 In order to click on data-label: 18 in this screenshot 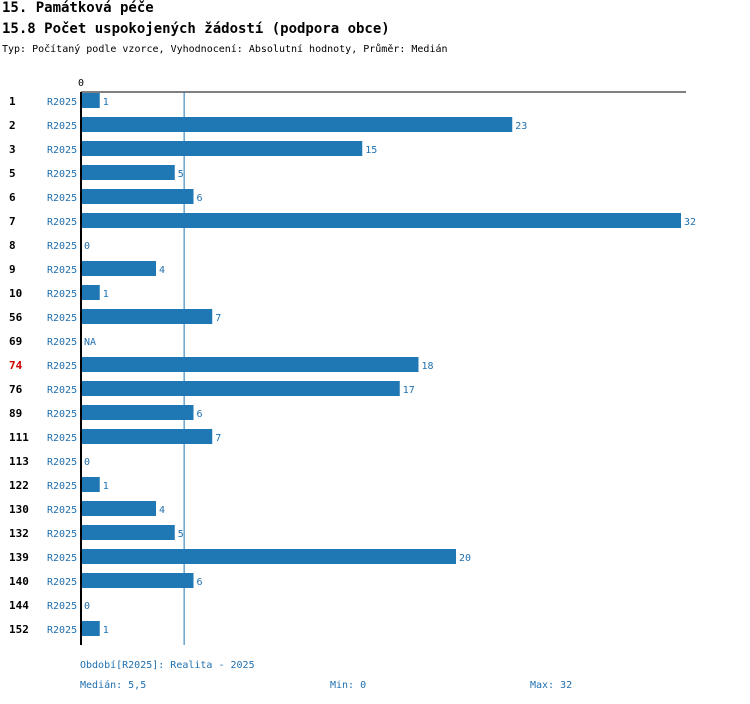, I will do `click(428, 366)`.